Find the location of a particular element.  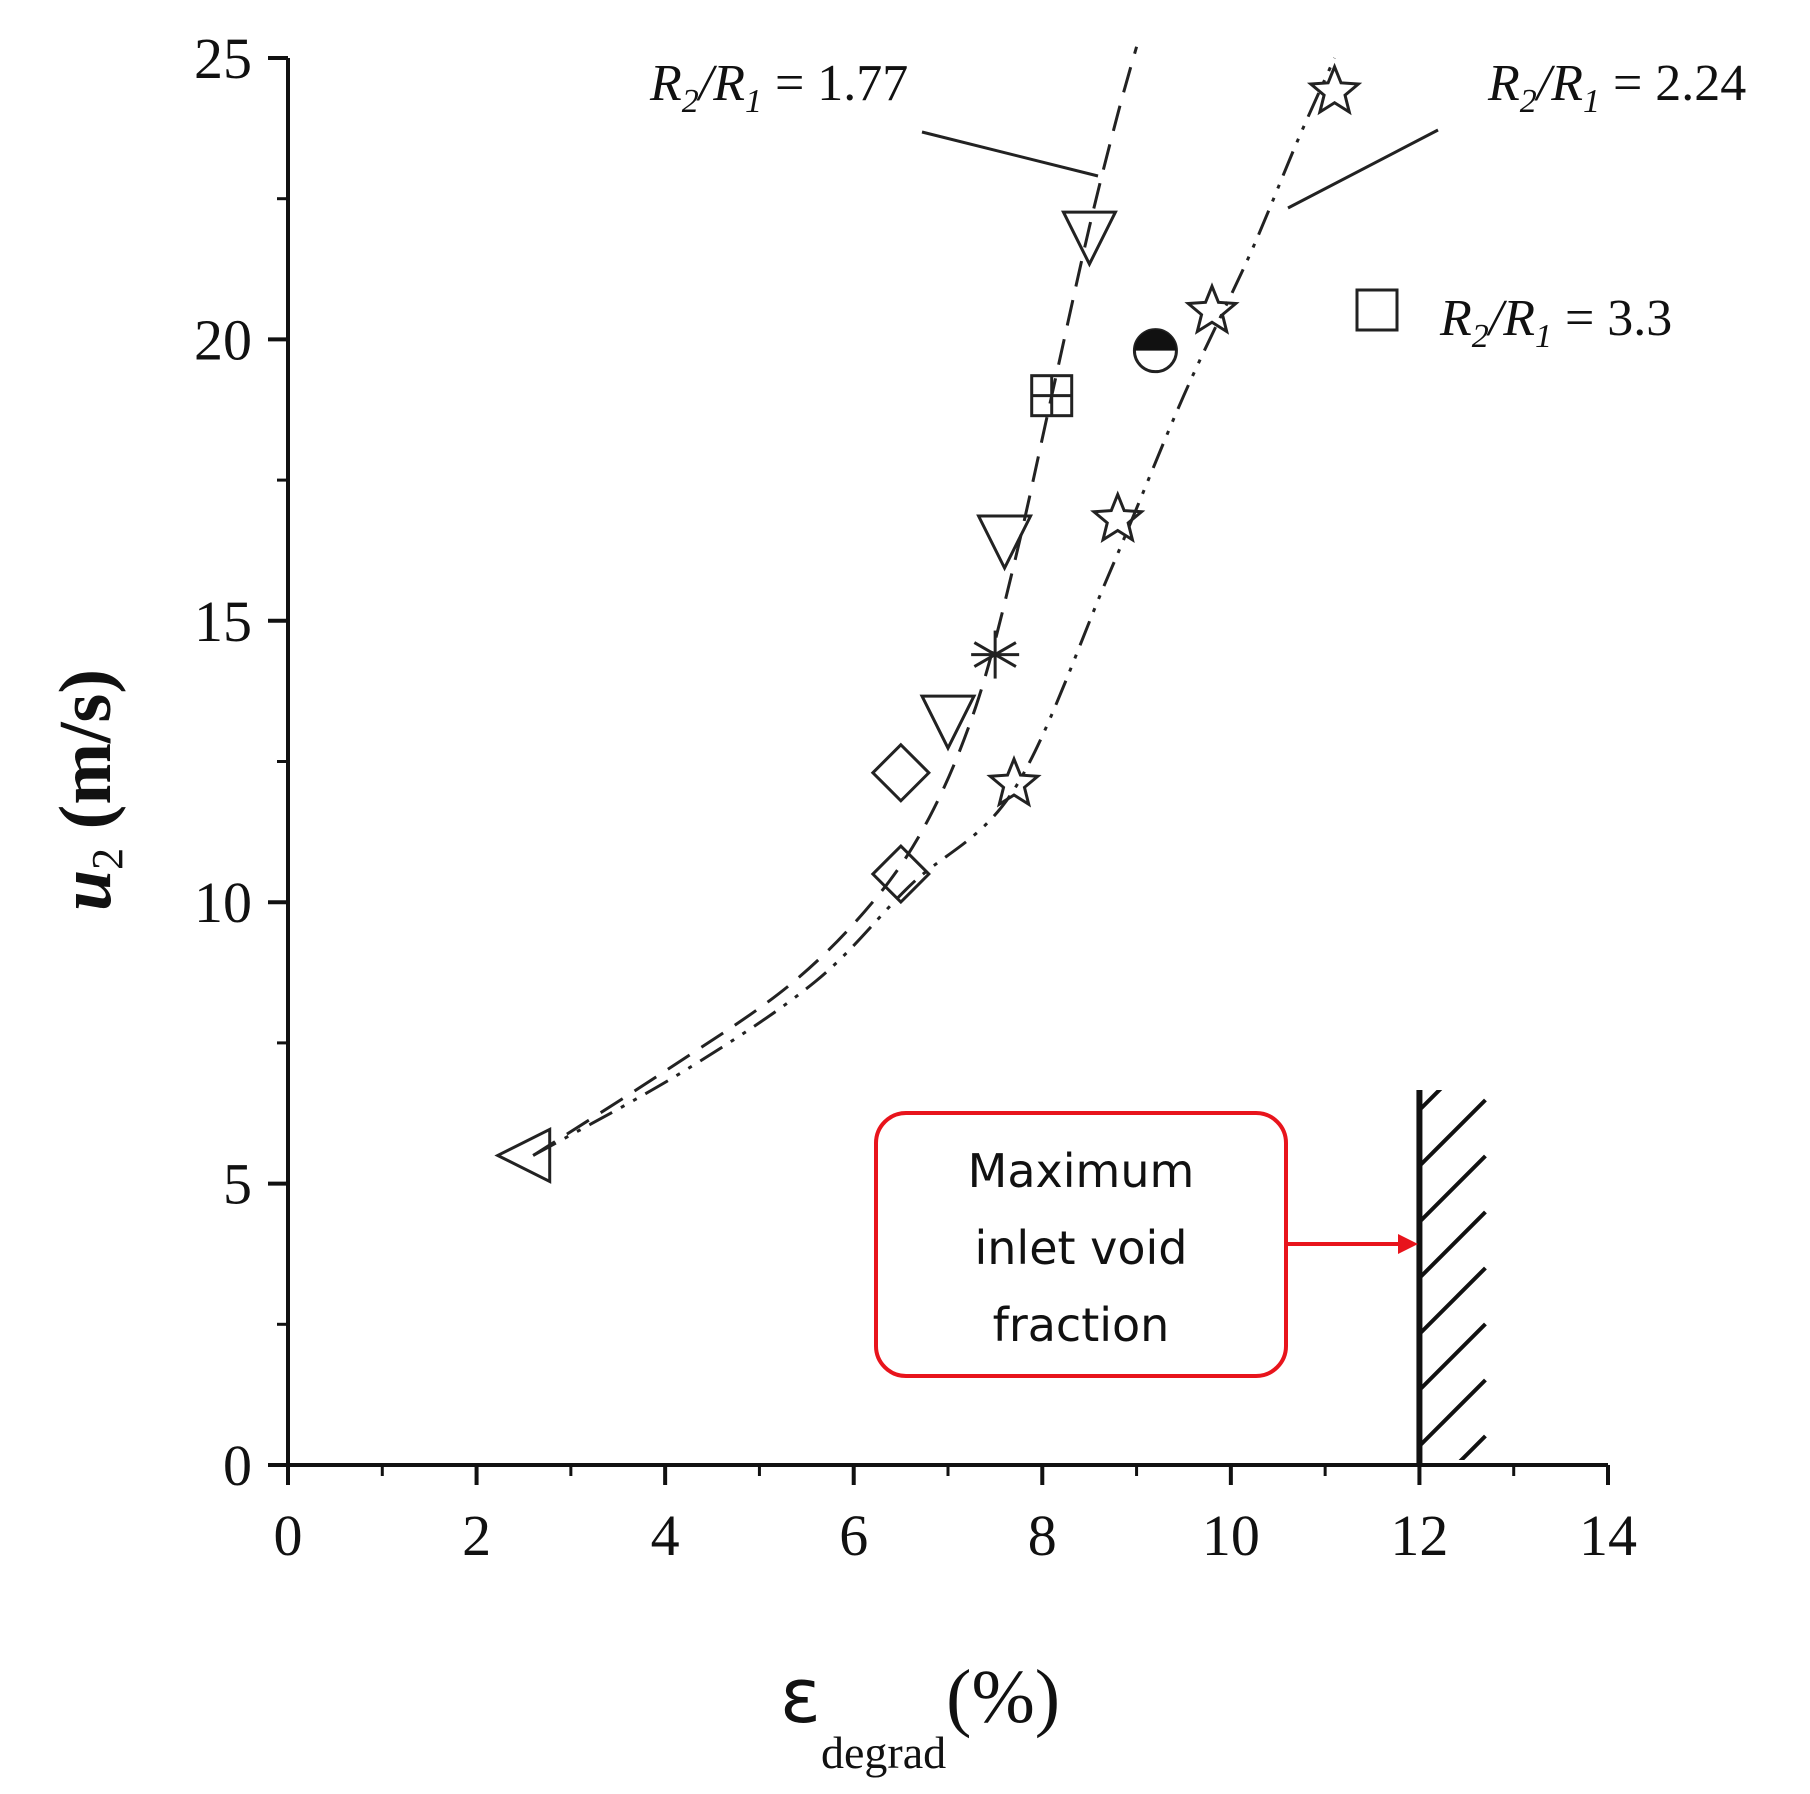

x-tick-label: 14 is located at coordinates (1608, 1535).